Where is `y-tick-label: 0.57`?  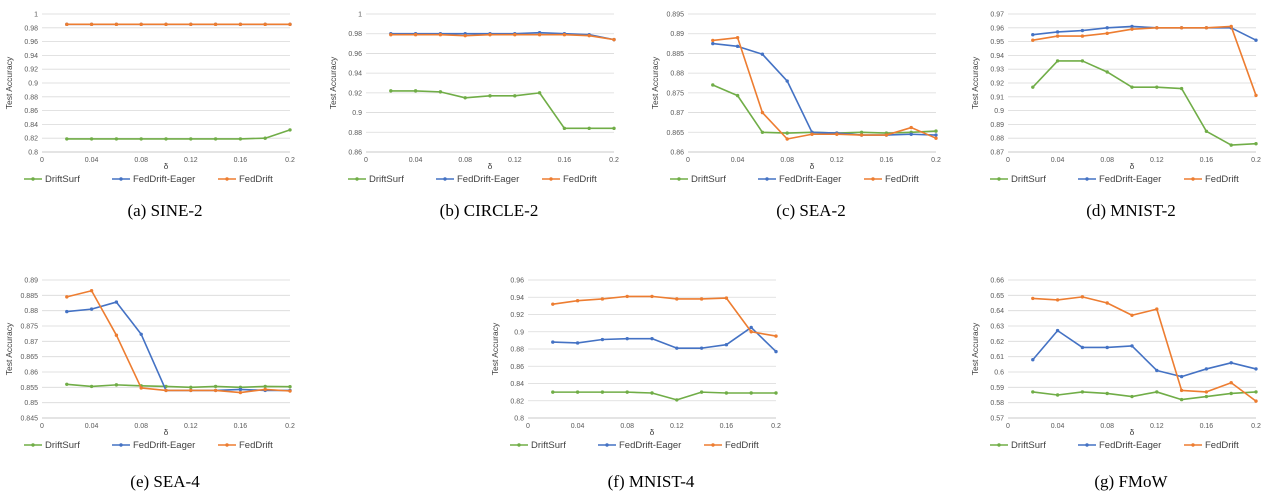
y-tick-label: 0.57 is located at coordinates (997, 419).